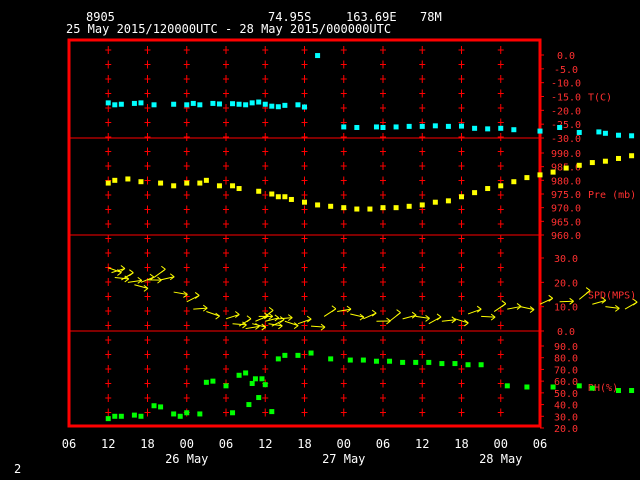 The width and height of the screenshot is (640, 480). Describe the element at coordinates (566, 181) in the screenshot. I see `y-tick-label: 980.0` at that location.